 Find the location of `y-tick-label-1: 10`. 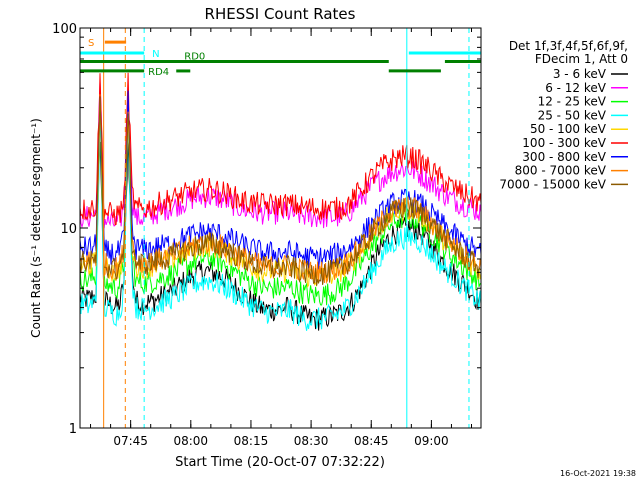

y-tick-label-1: 10 is located at coordinates (68, 229).